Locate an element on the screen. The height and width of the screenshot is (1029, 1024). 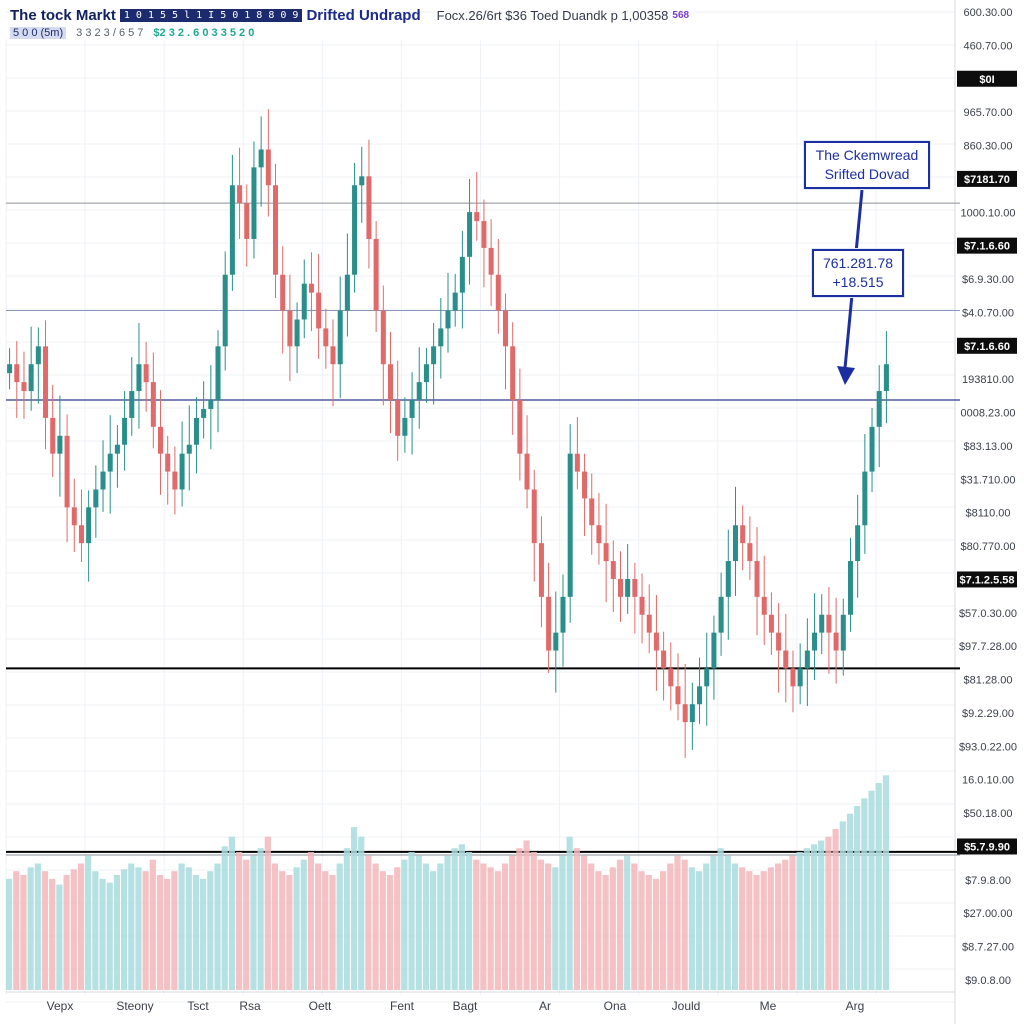
price-axis-label: $81.28.00 is located at coordinates (988, 681).